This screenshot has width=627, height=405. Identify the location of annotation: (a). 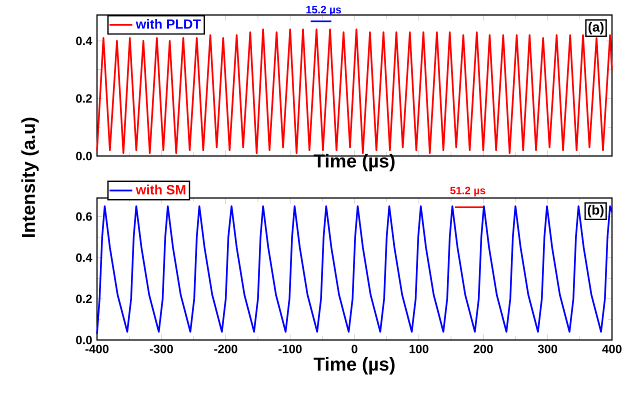
(596, 28).